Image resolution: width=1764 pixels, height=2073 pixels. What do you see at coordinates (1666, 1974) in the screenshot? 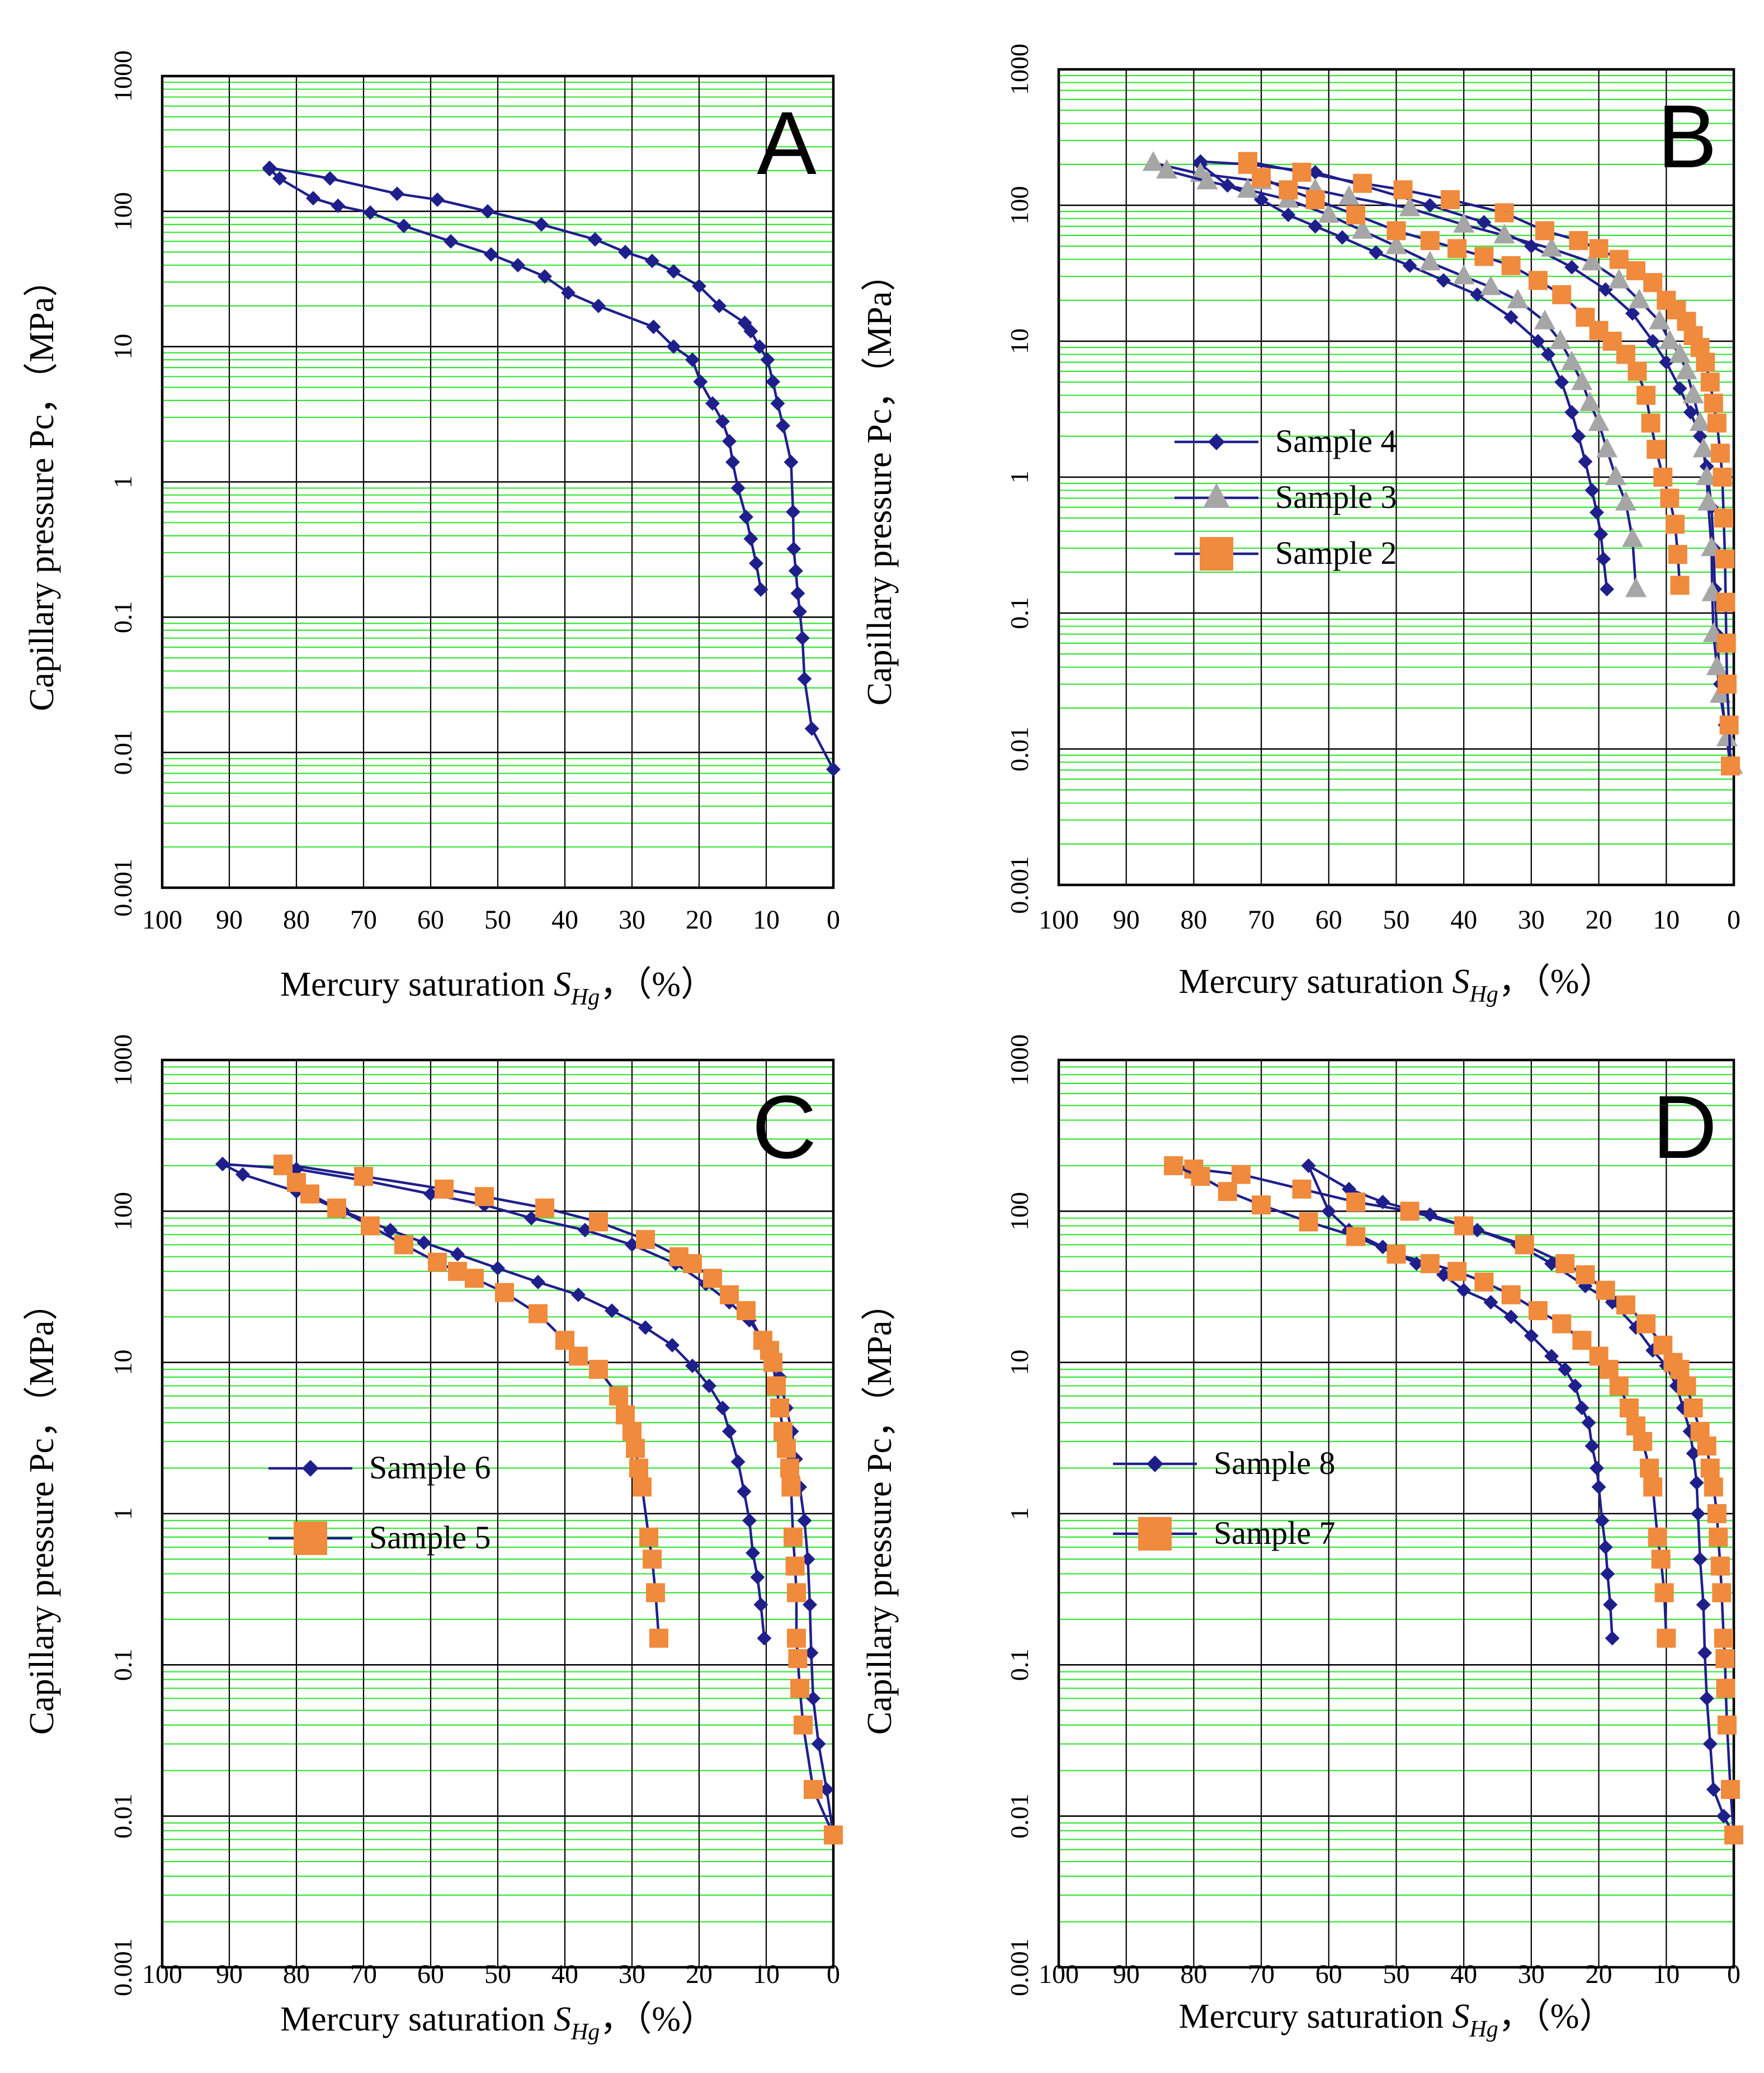
I see `x-tick-label: 10` at bounding box center [1666, 1974].